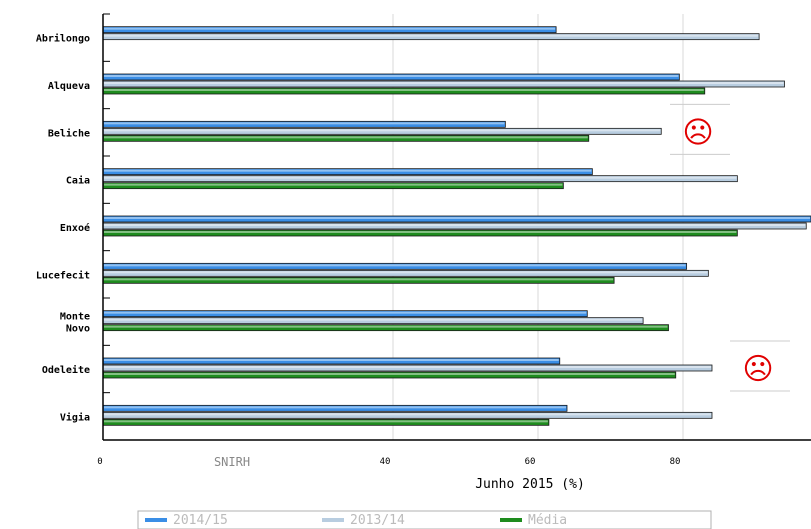 The image size is (811, 529). Describe the element at coordinates (75, 417) in the screenshot. I see `category-label: Vigia` at that location.